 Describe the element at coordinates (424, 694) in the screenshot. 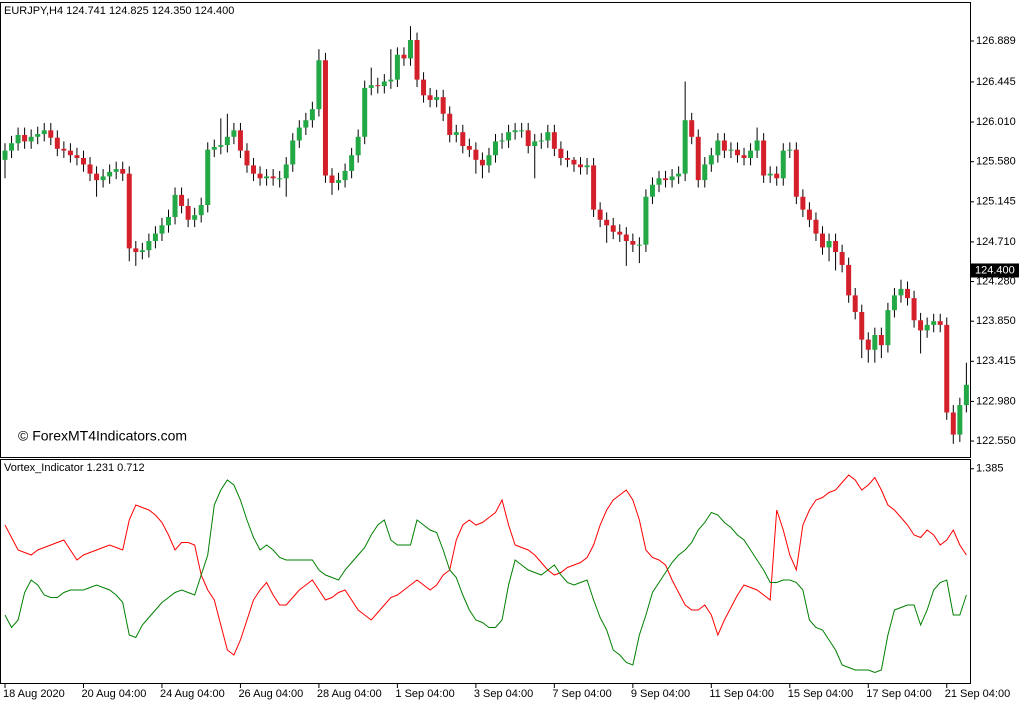

I see `x-tick-label: 1 Sep 04:00` at that location.